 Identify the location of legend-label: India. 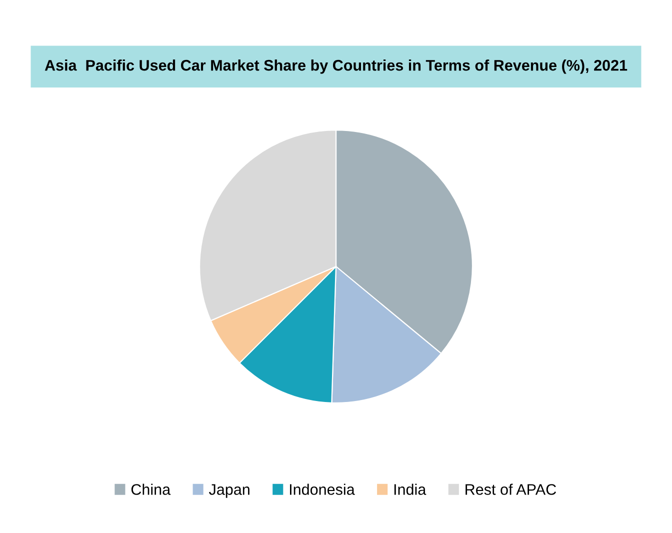
(410, 489).